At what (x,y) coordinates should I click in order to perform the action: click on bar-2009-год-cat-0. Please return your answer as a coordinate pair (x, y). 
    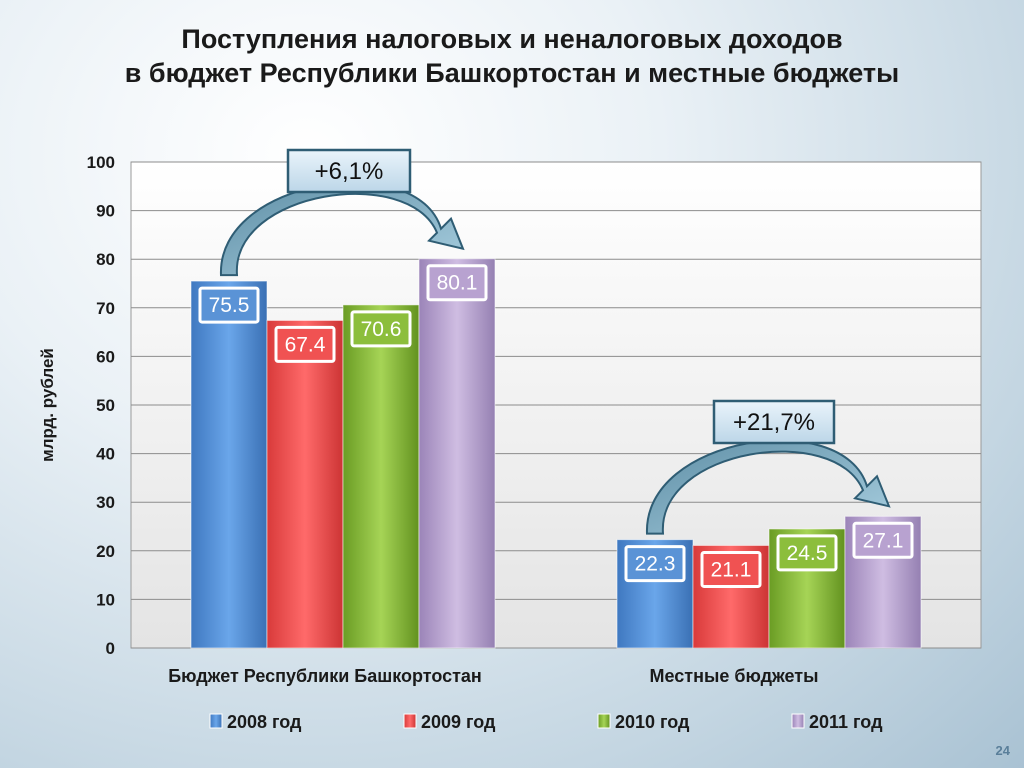
    Looking at the image, I should click on (305, 484).